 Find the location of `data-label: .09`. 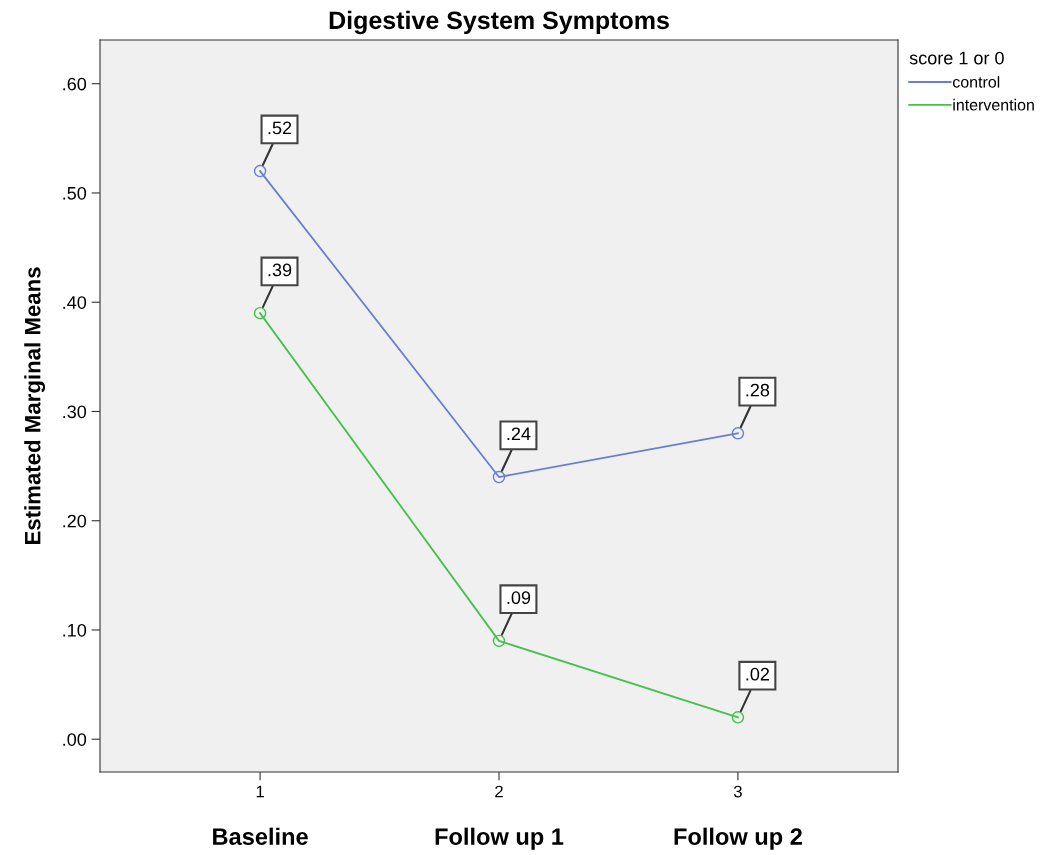

data-label: .09 is located at coordinates (519, 598).